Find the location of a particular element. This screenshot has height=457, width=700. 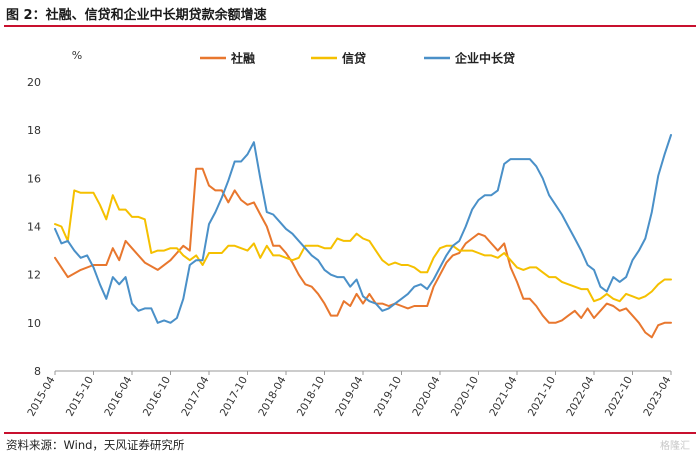

x-tick-label: 2018-10 is located at coordinates (311, 397).